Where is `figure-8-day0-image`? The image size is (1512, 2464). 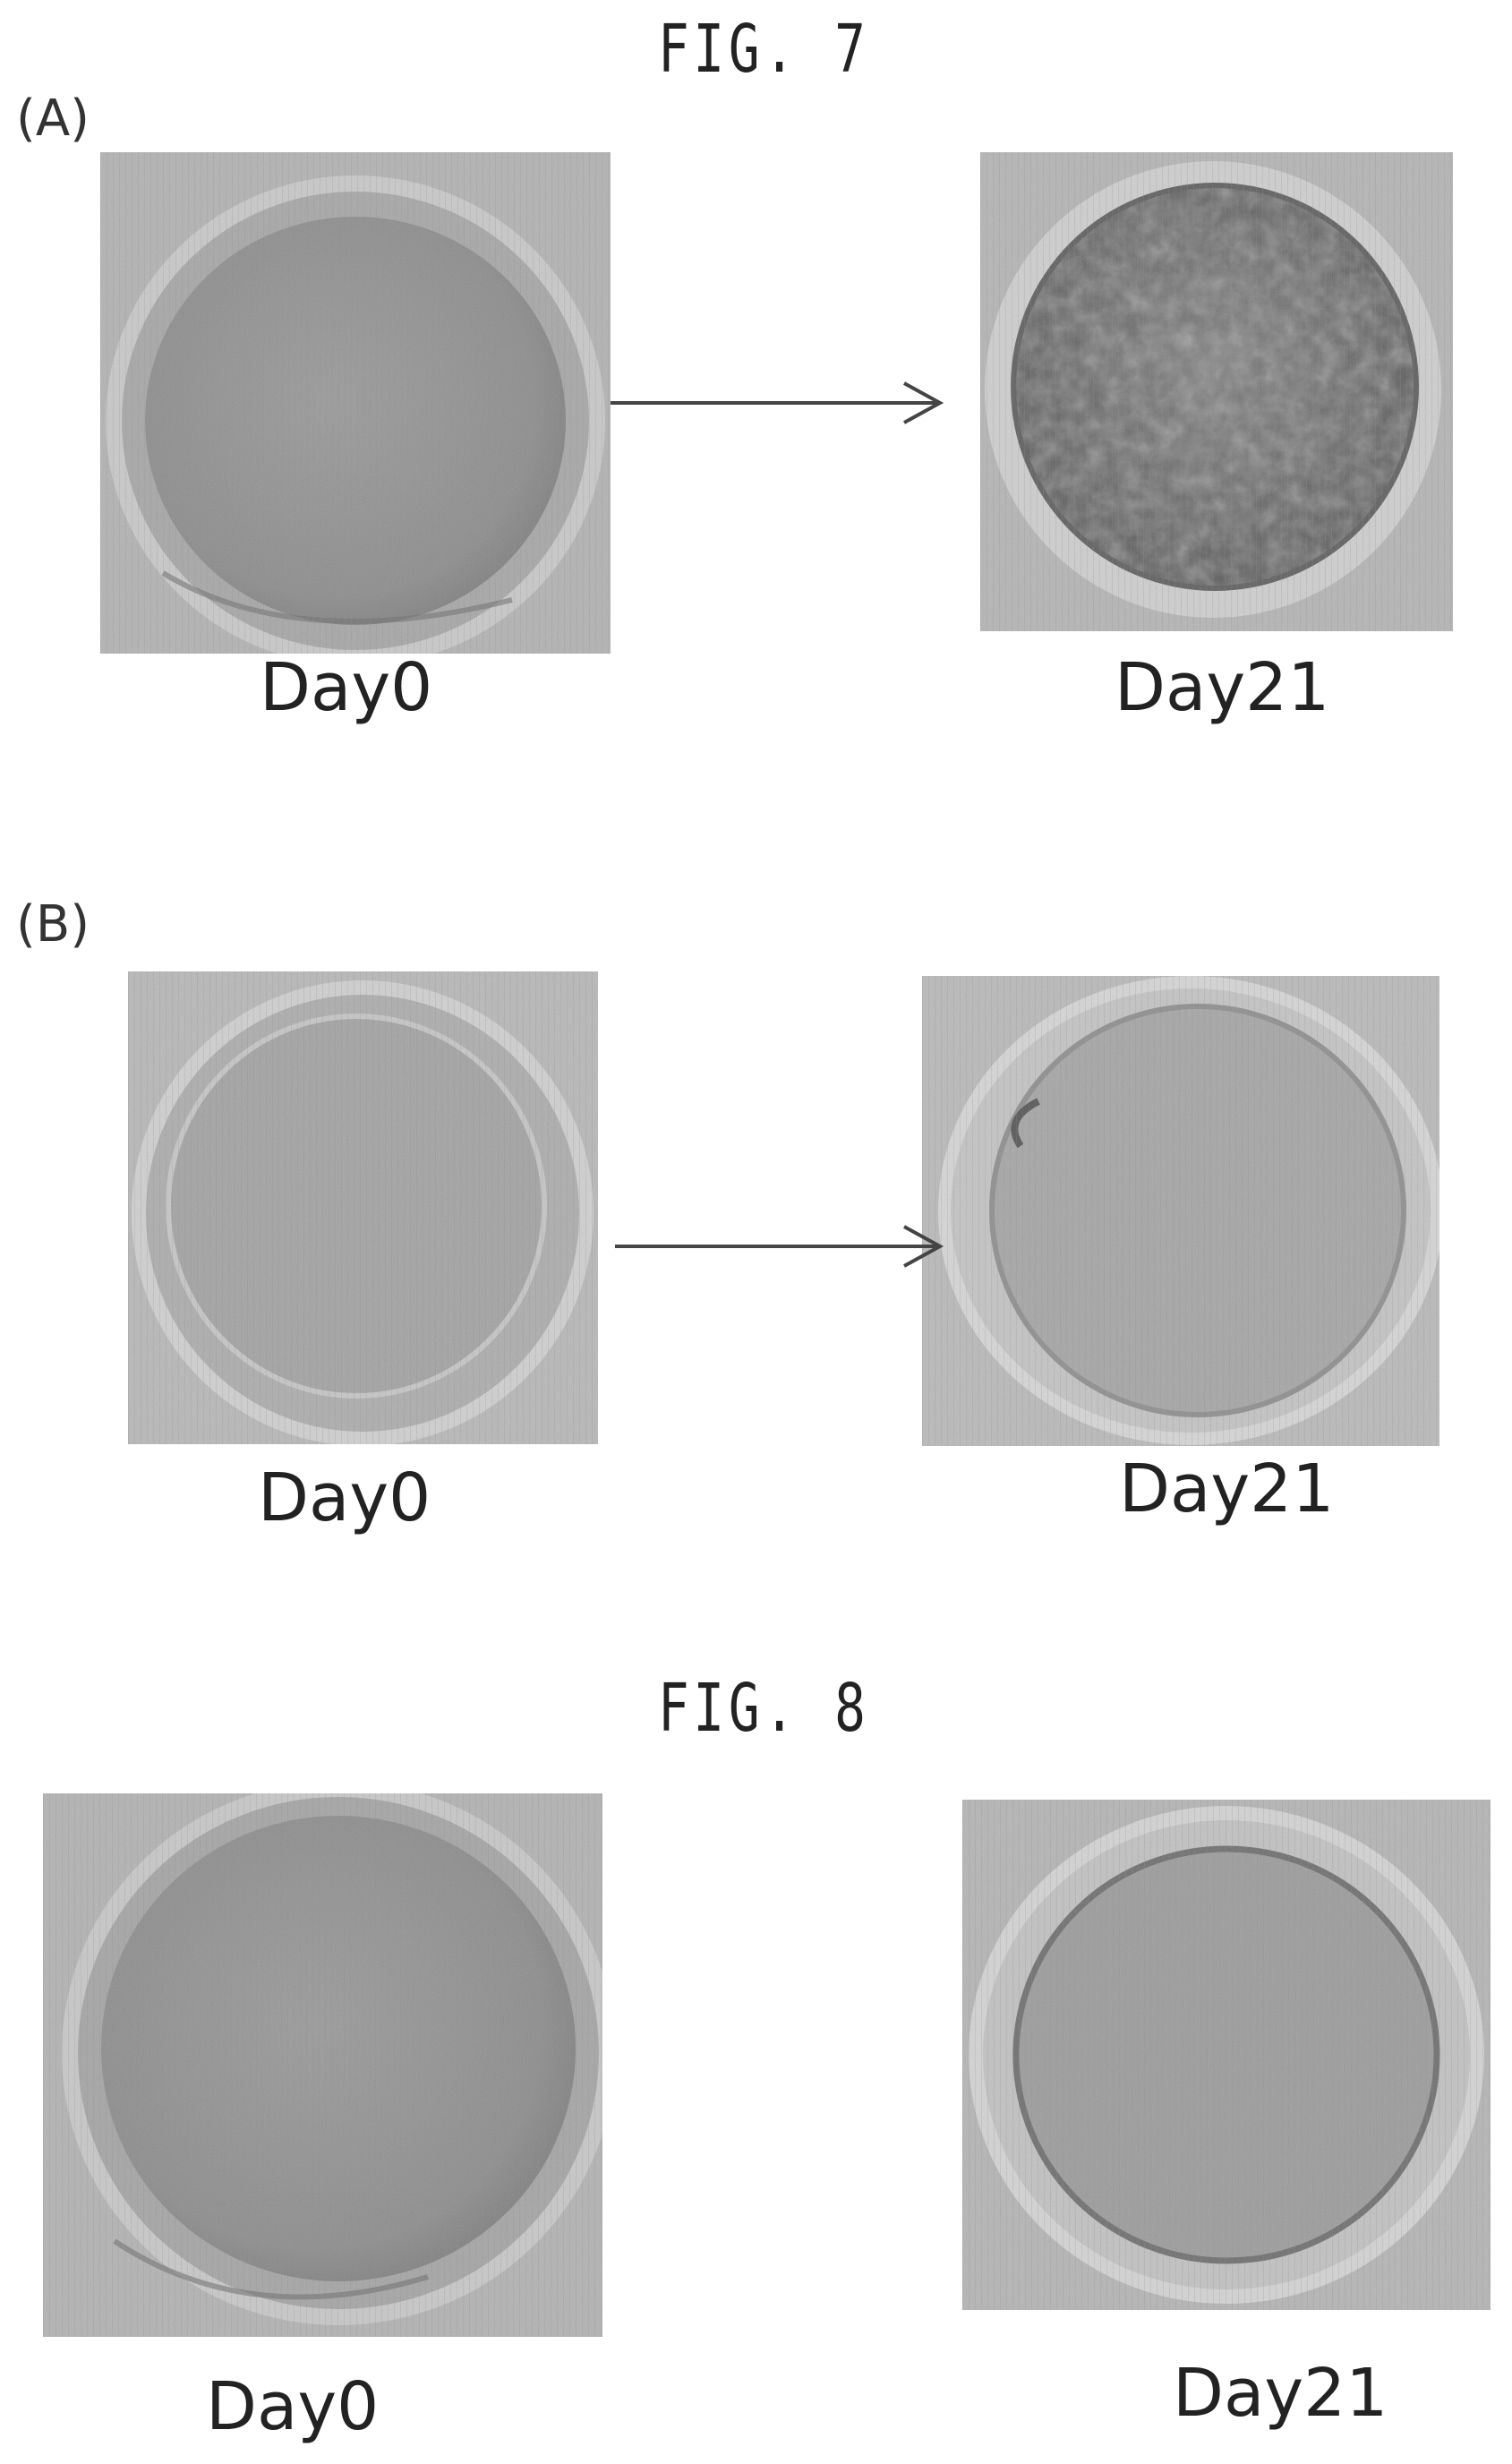 figure-8-day0-image is located at coordinates (322, 2065).